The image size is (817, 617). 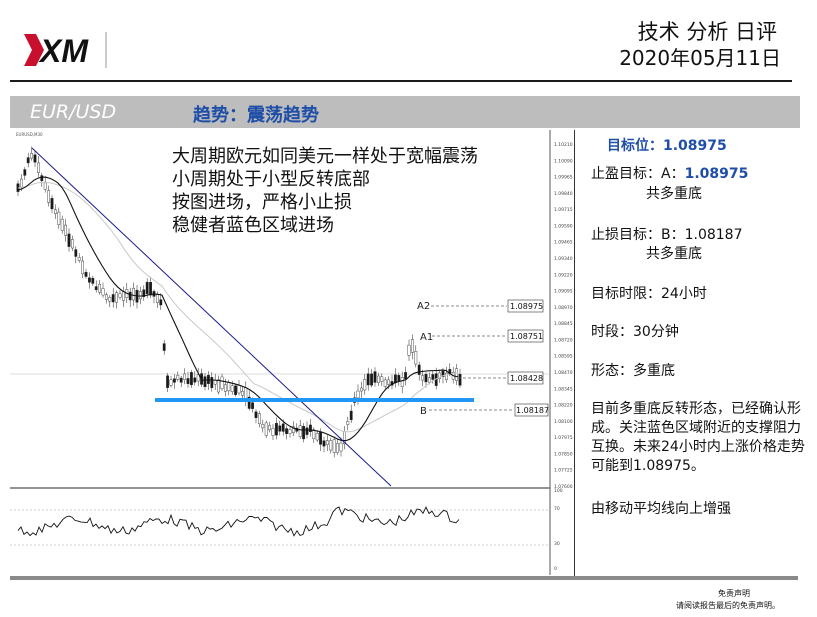 What do you see at coordinates (563, 145) in the screenshot?
I see `price-tick-label: 1.10210` at bounding box center [563, 145].